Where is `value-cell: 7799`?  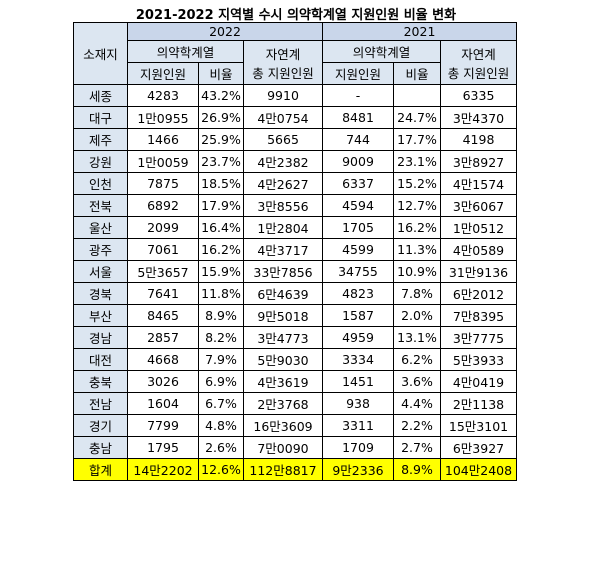
value-cell: 7799 is located at coordinates (163, 425).